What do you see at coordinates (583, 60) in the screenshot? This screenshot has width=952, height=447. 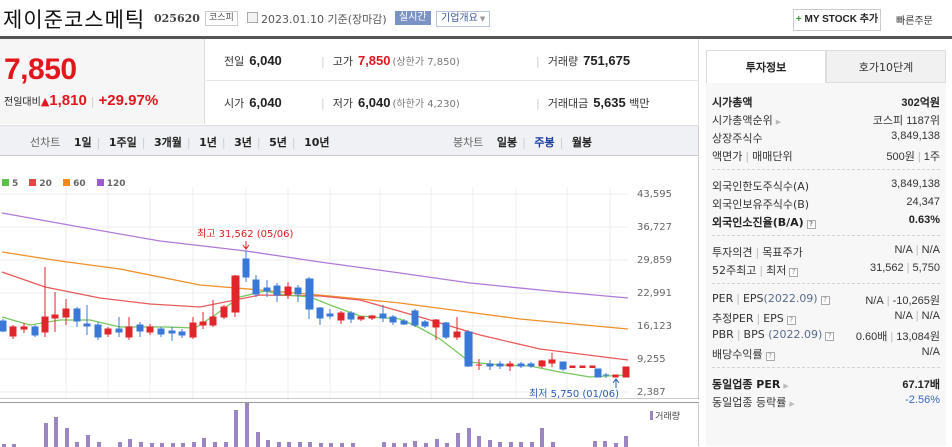 I see `stat-volume: | 거래량 751,675` at bounding box center [583, 60].